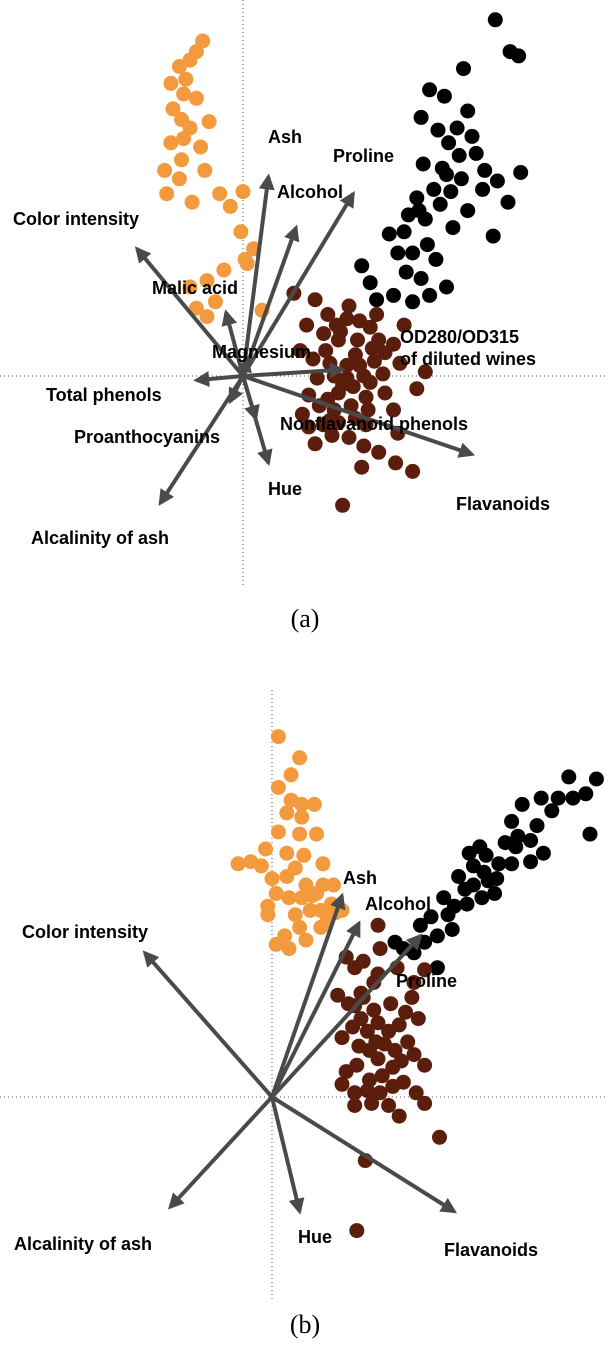 This screenshot has height=1350, width=610. I want to click on vector-arrow-hue, so click(287, 1155).